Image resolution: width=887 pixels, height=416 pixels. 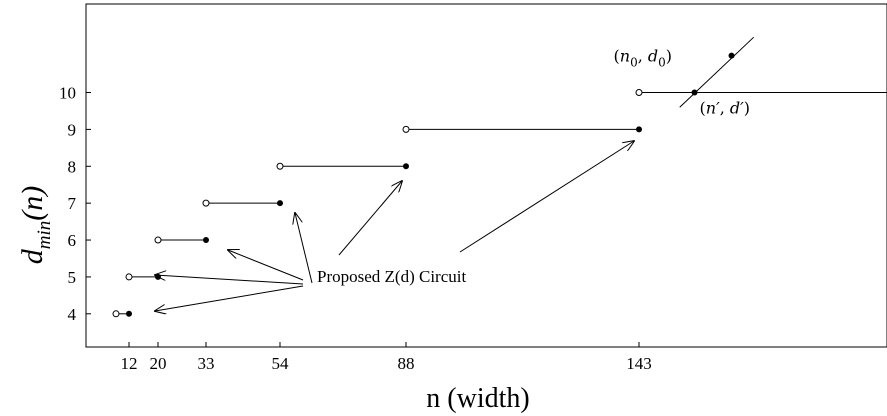 I want to click on labelled-point-label-part: n, so click(x=625, y=56).